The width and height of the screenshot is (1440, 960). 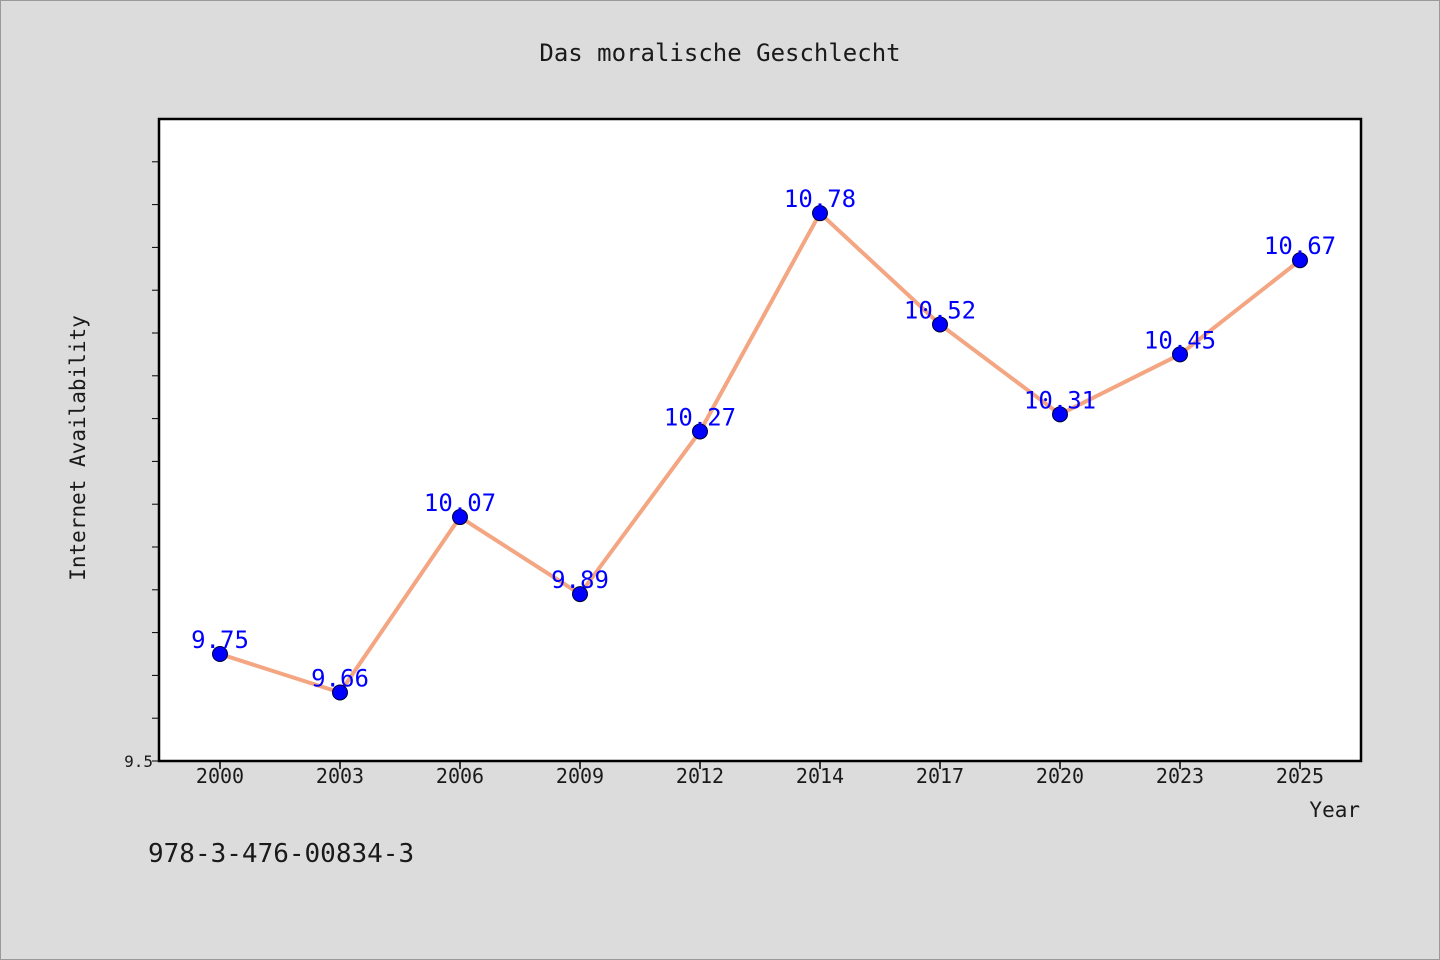 I want to click on x-tick-label: 2014, so click(x=820, y=776).